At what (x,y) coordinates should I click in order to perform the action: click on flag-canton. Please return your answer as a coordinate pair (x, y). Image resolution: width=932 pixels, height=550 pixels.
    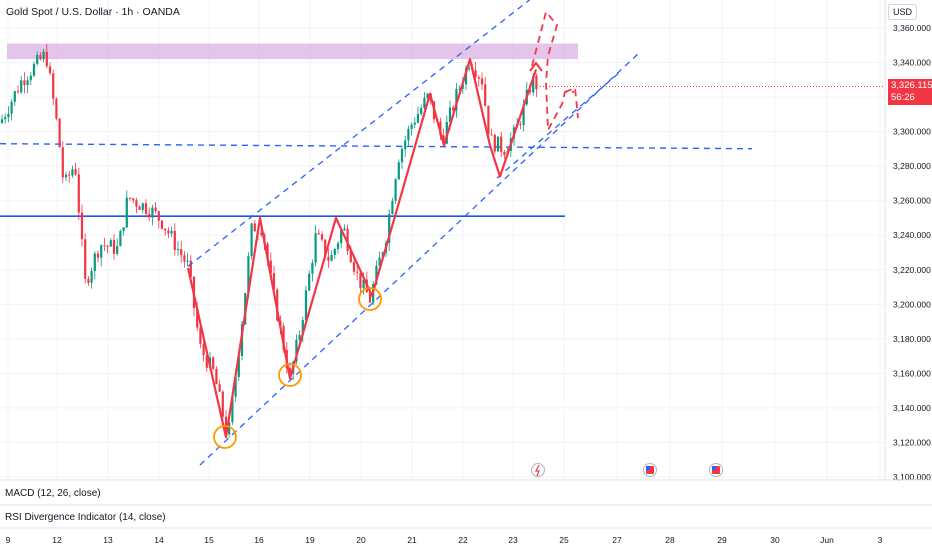
    Looking at the image, I should click on (648, 468).